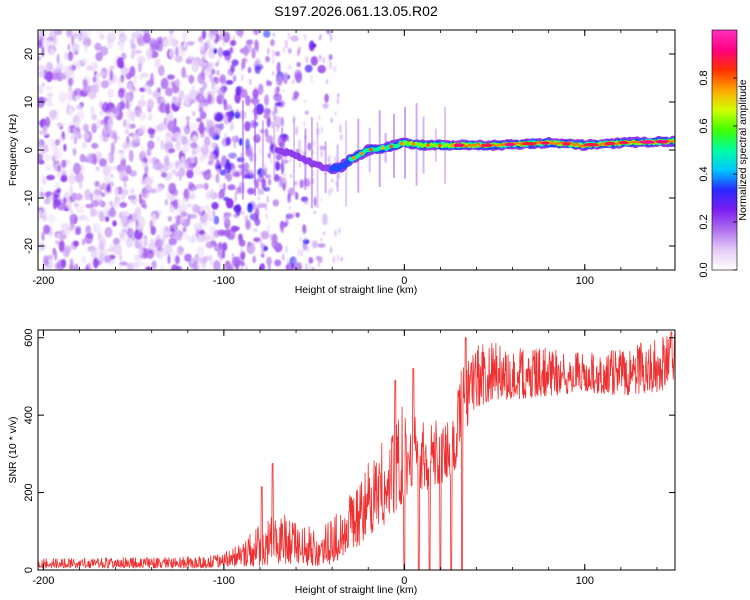 Image resolution: width=750 pixels, height=600 pixels. Describe the element at coordinates (29, 54) in the screenshot. I see `spectrogram-y-tick-label: 20` at that location.